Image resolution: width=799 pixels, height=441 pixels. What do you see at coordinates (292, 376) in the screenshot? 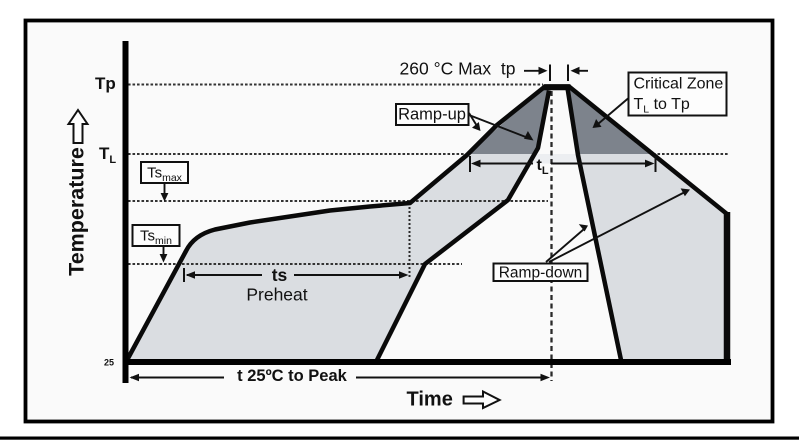
I see `svg-text: t 25ºC to Peak` at bounding box center [292, 376].